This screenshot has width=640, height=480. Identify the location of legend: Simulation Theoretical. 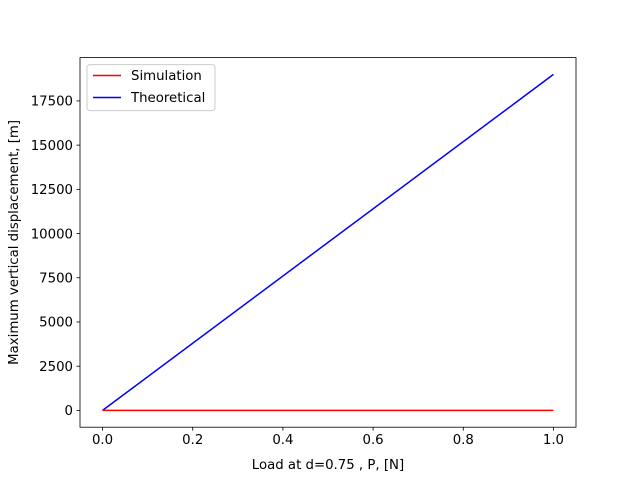
(151, 88).